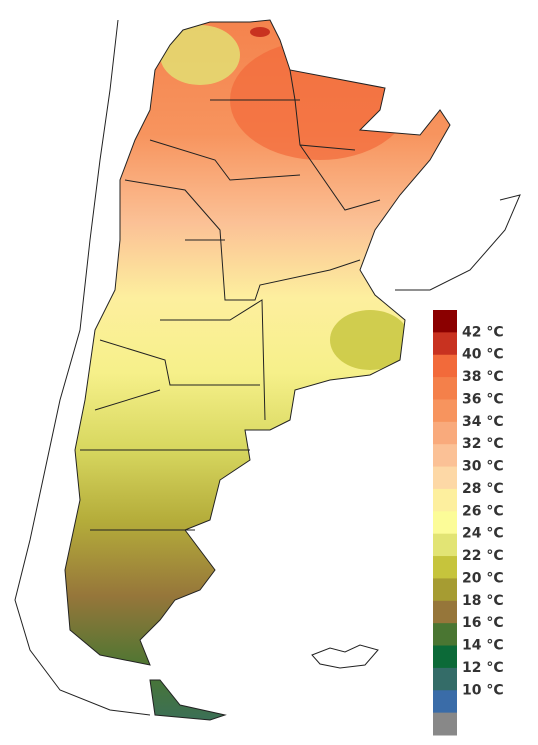 This screenshot has width=538, height=745. I want to click on legend-label: 34 °C, so click(483, 422).